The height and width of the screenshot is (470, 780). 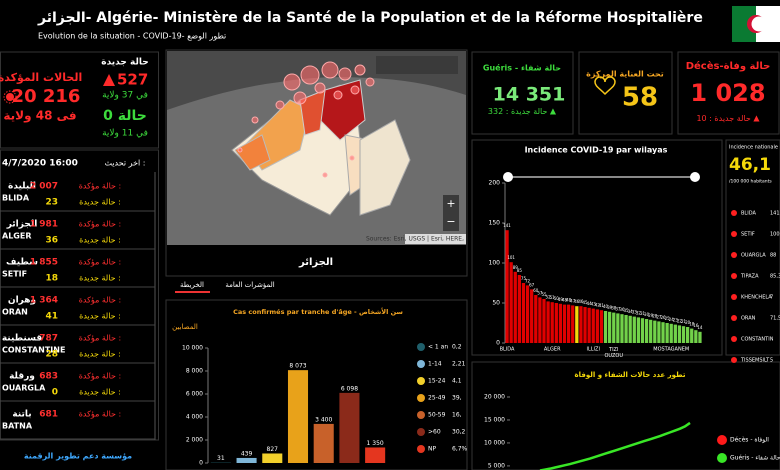 What do you see at coordinates (651, 315) in the screenshot?
I see `value-label: 29` at bounding box center [651, 315].